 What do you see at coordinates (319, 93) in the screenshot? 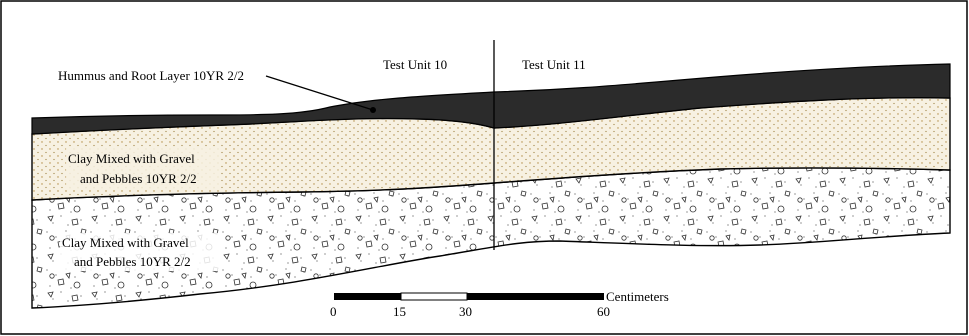
I see `humus-leader-line` at bounding box center [319, 93].